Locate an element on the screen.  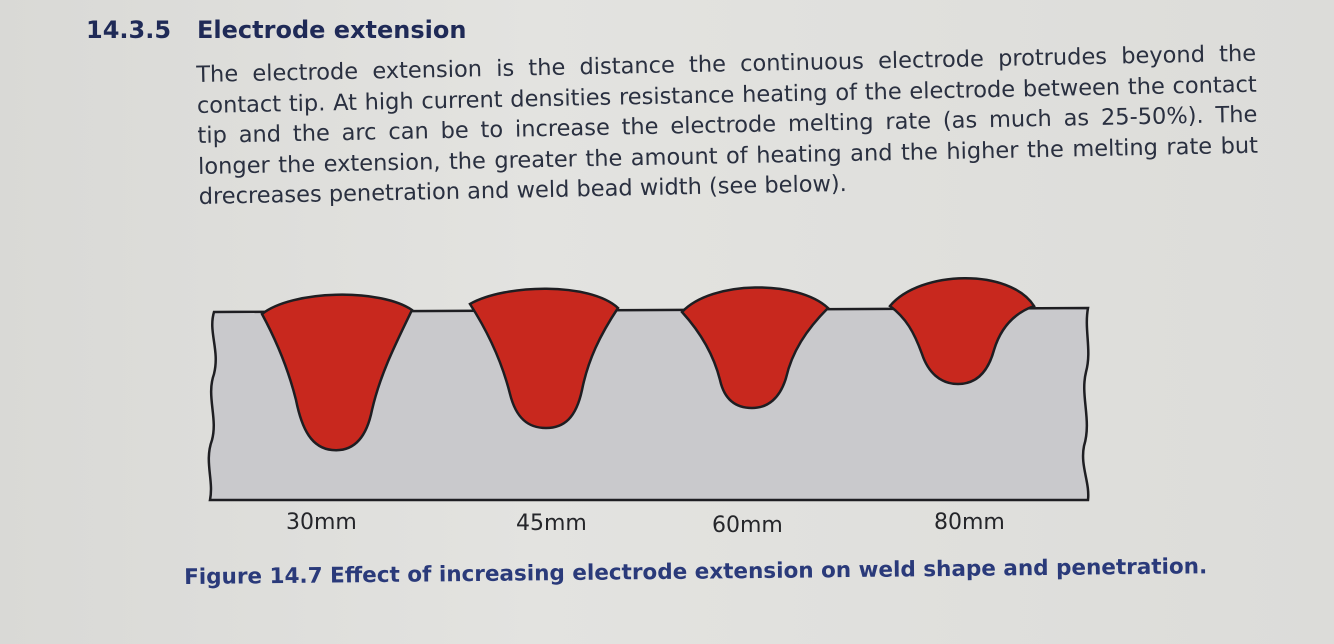
label-45mm: 45mm is located at coordinates (551, 523).